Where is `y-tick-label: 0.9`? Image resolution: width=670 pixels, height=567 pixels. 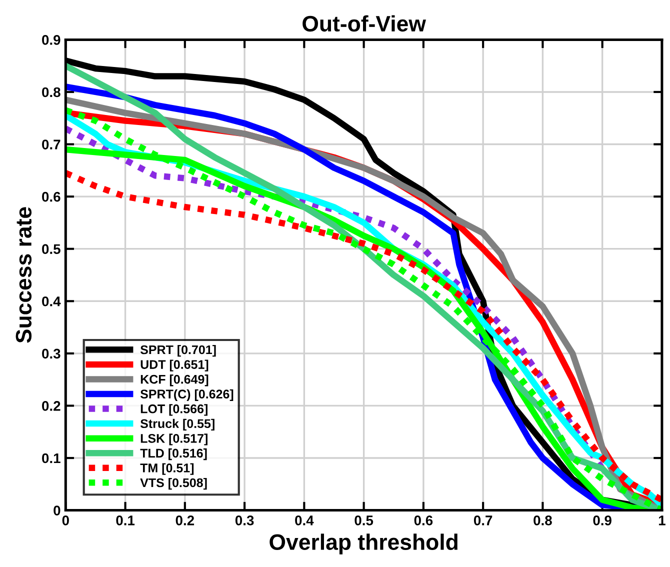
y-tick-label: 0.9 is located at coordinates (51, 40).